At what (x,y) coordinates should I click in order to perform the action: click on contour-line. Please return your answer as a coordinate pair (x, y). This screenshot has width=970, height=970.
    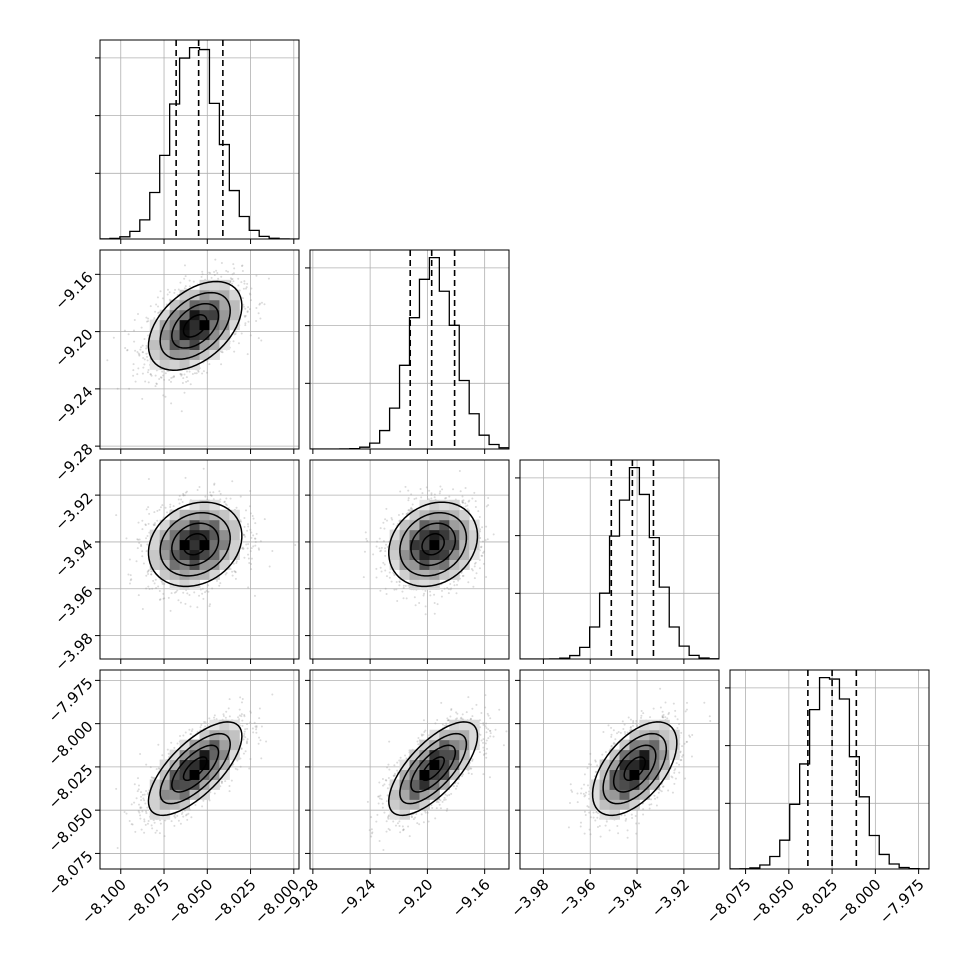
    Looking at the image, I should click on (195, 544).